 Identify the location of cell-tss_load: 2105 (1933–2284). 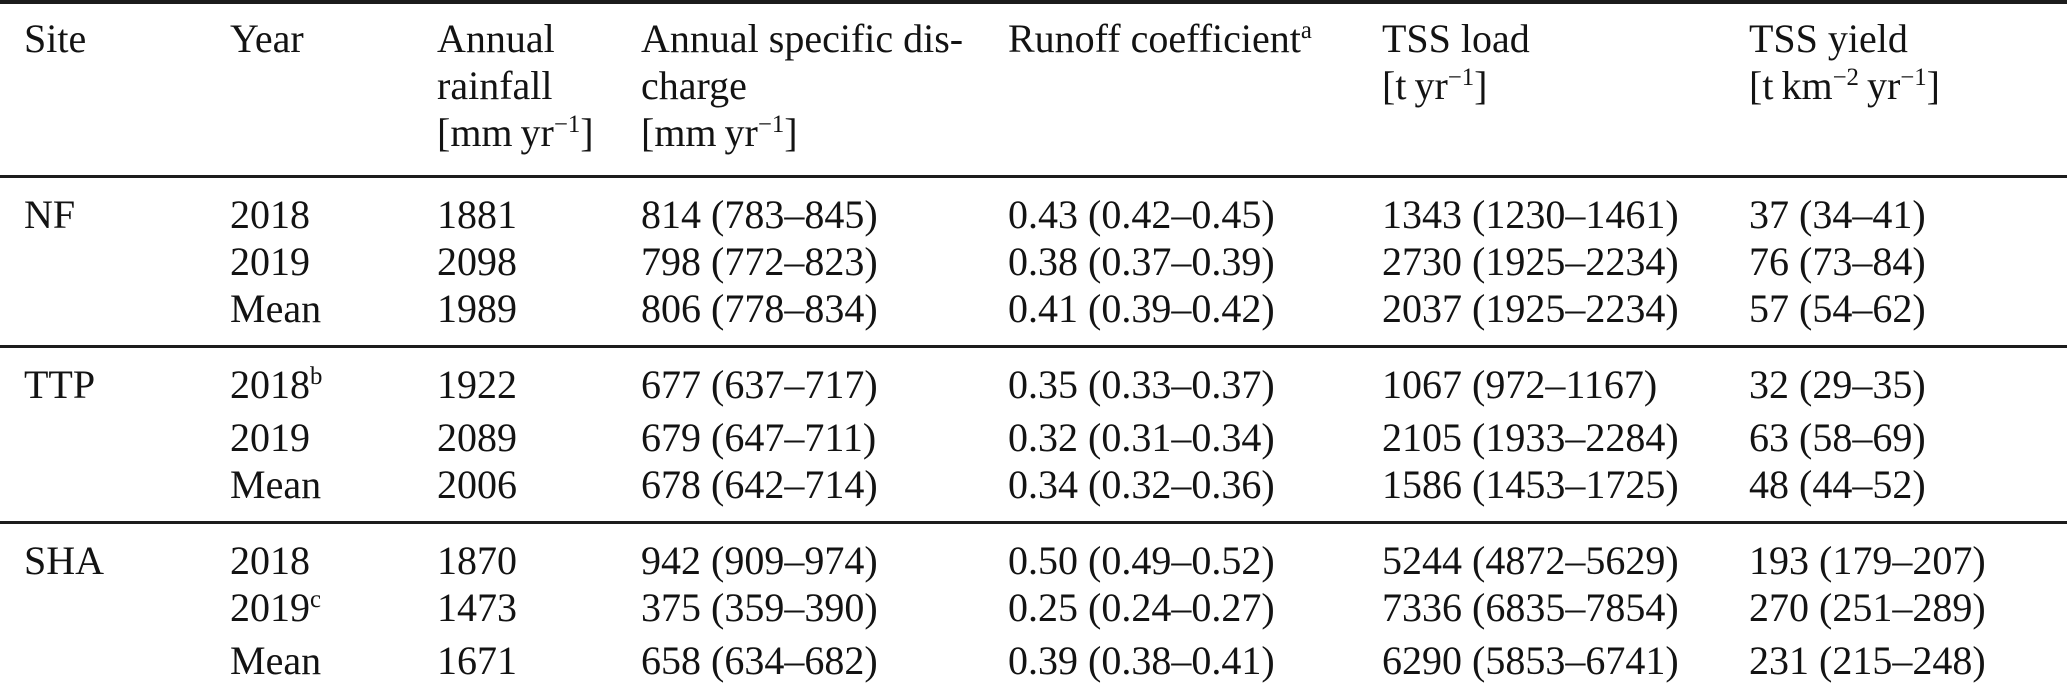
(1530, 437).